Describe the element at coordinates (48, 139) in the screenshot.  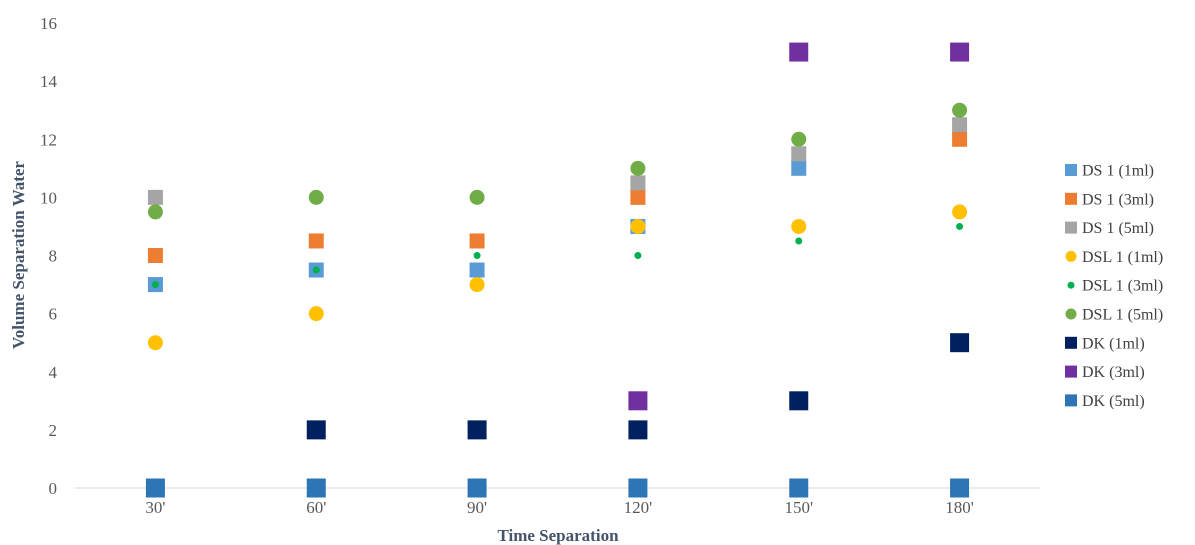
I see `y-tick-label: 12` at that location.